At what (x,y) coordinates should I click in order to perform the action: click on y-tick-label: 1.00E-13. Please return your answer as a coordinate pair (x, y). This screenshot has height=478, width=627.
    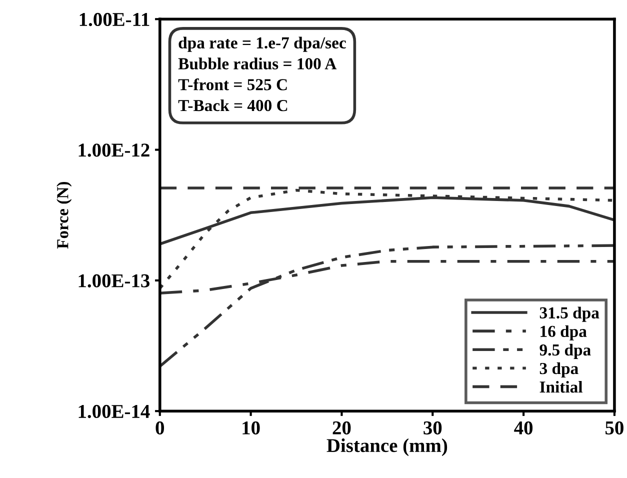
    Looking at the image, I should click on (114, 281).